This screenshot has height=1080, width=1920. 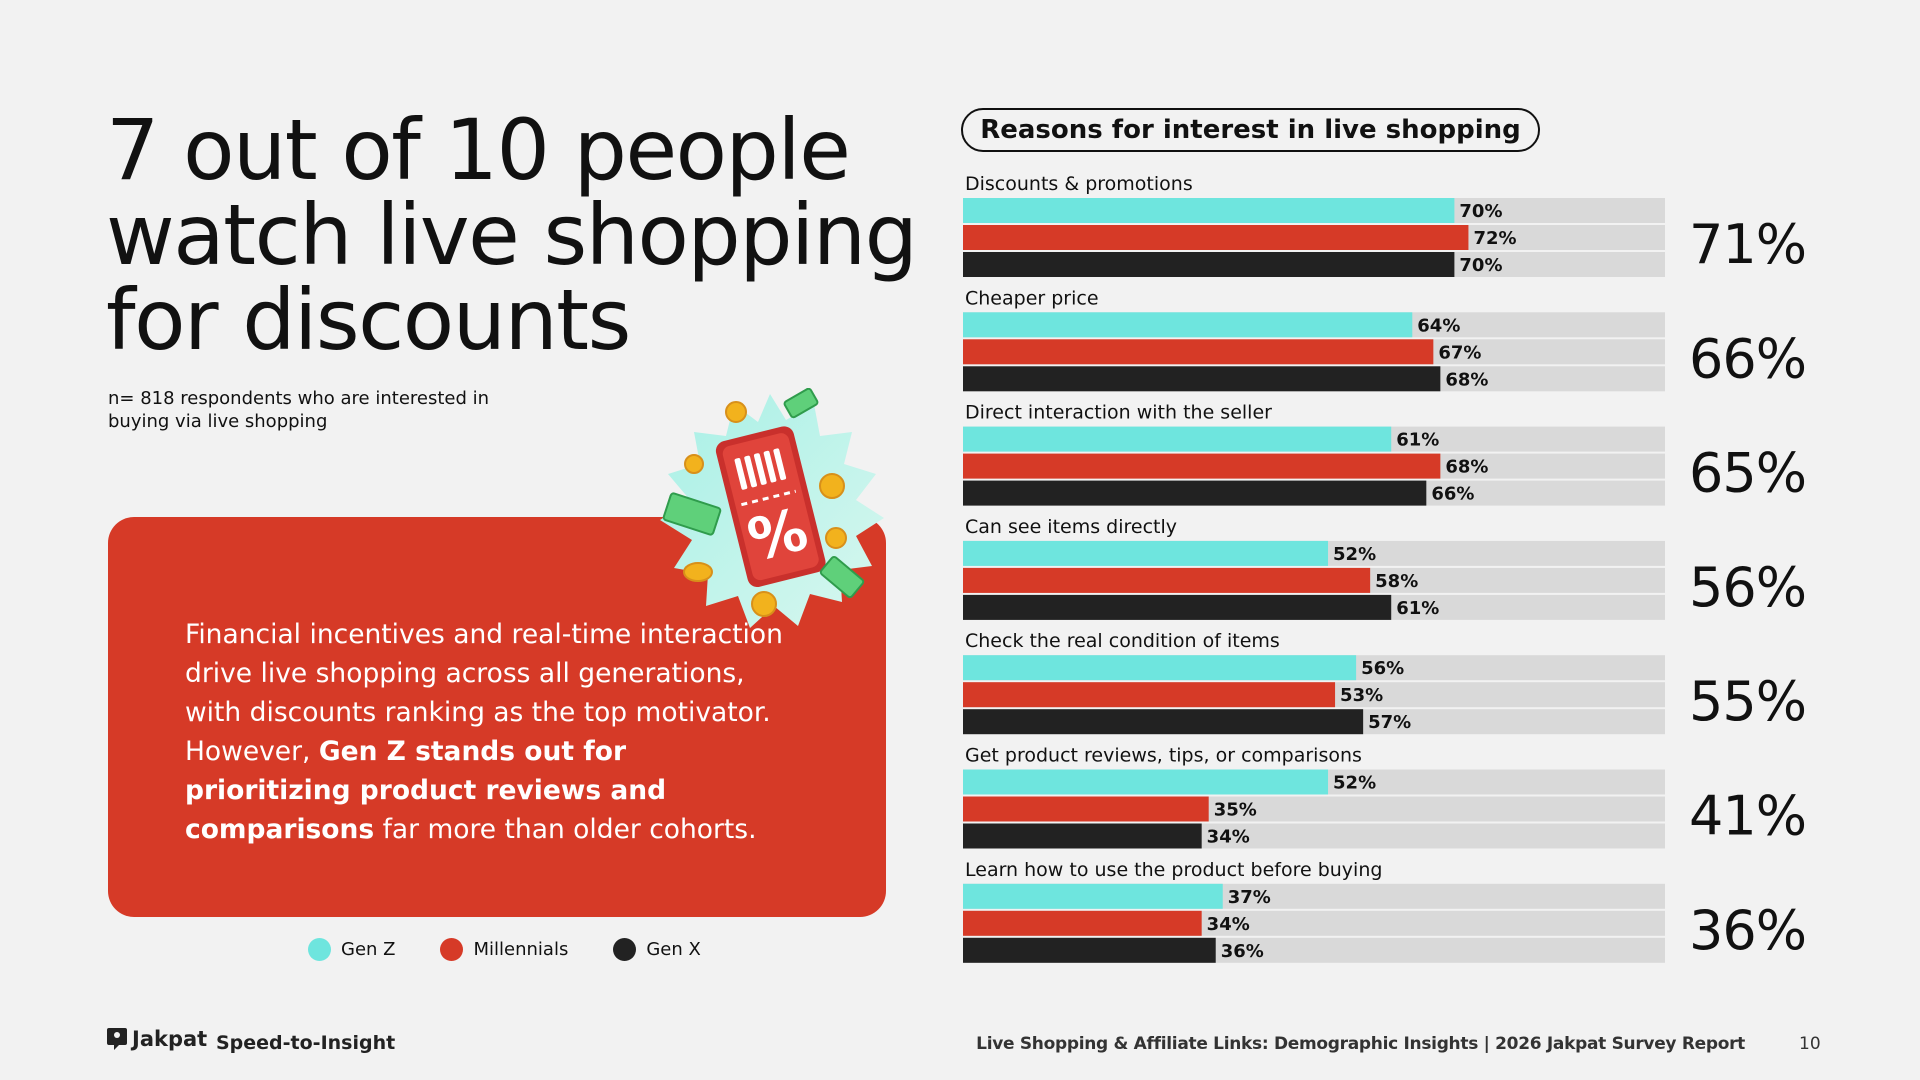 What do you see at coordinates (1747, 701) in the screenshot?
I see `total-label: 55%` at bounding box center [1747, 701].